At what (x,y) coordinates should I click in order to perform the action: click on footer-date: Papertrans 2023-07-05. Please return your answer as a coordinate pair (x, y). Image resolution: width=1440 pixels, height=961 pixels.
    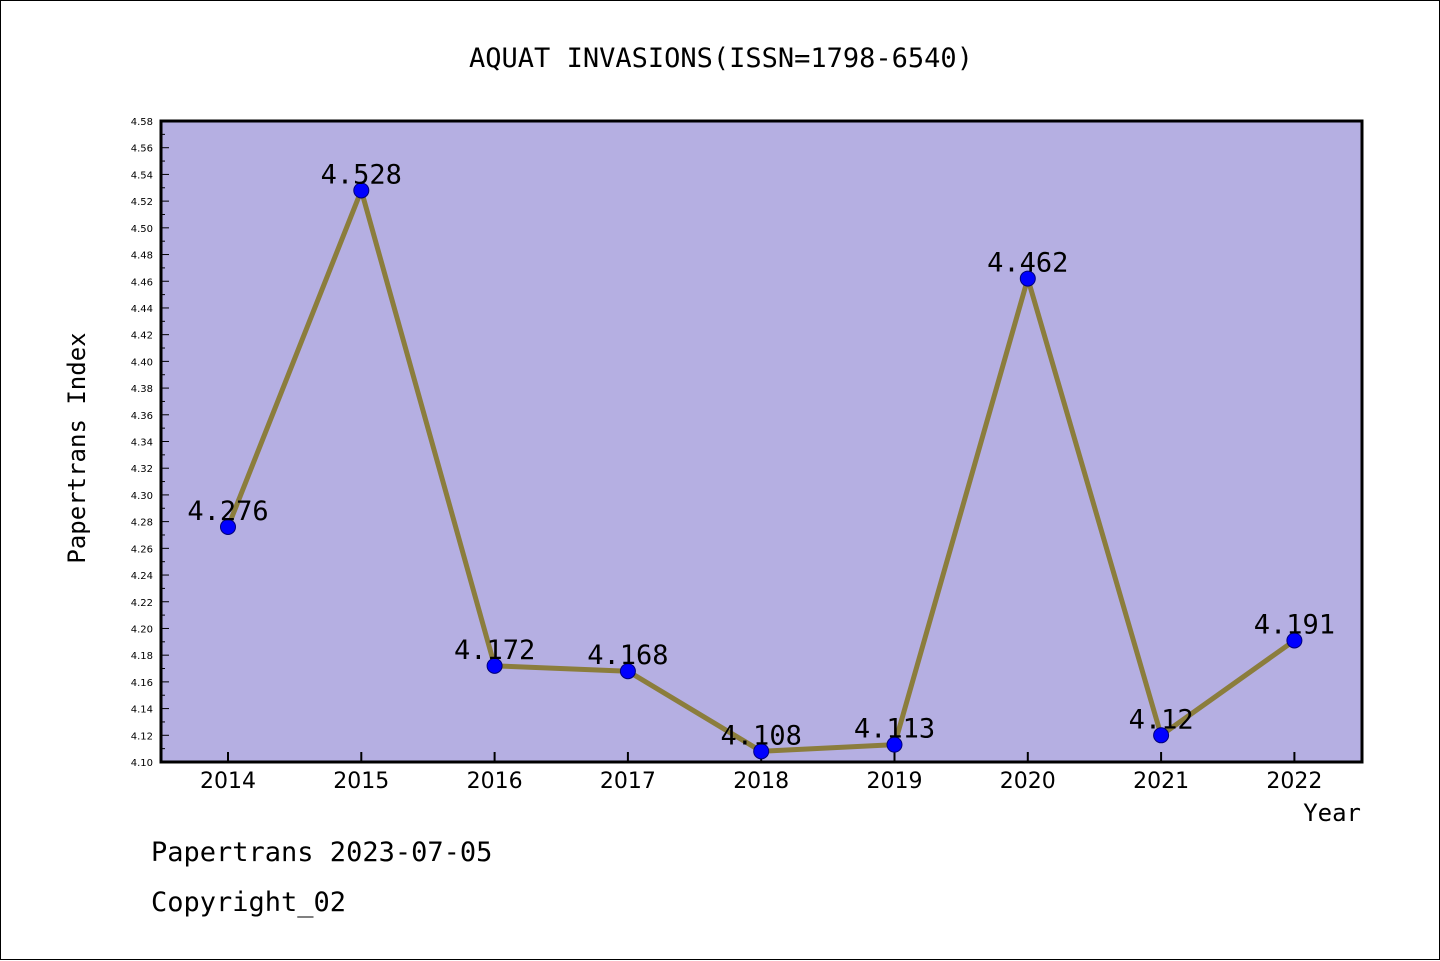
    Looking at the image, I should click on (322, 852).